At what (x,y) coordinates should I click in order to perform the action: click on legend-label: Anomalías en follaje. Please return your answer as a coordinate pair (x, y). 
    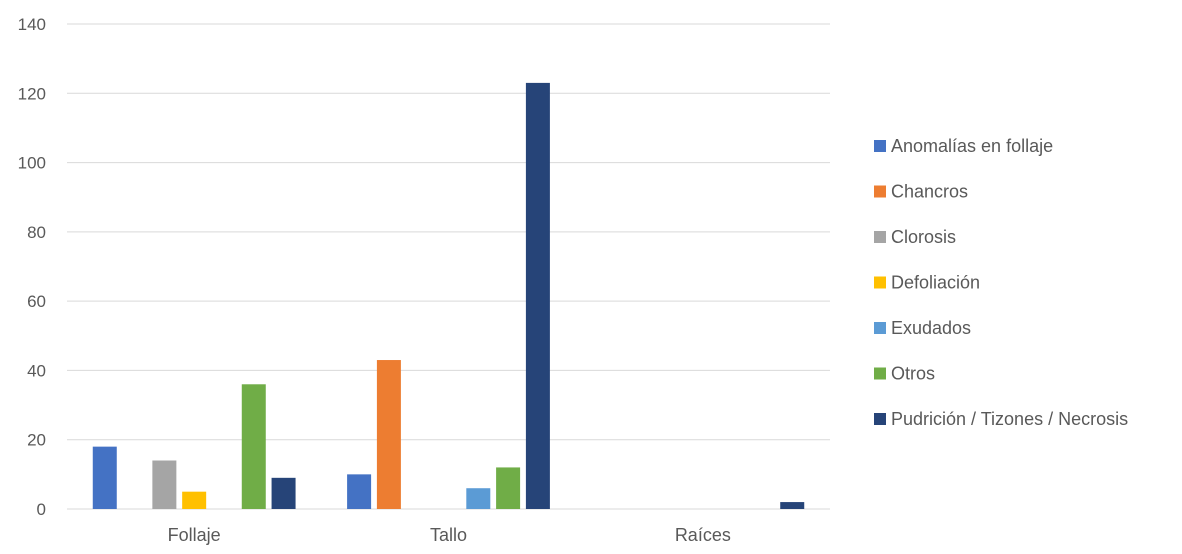
    Looking at the image, I should click on (972, 146).